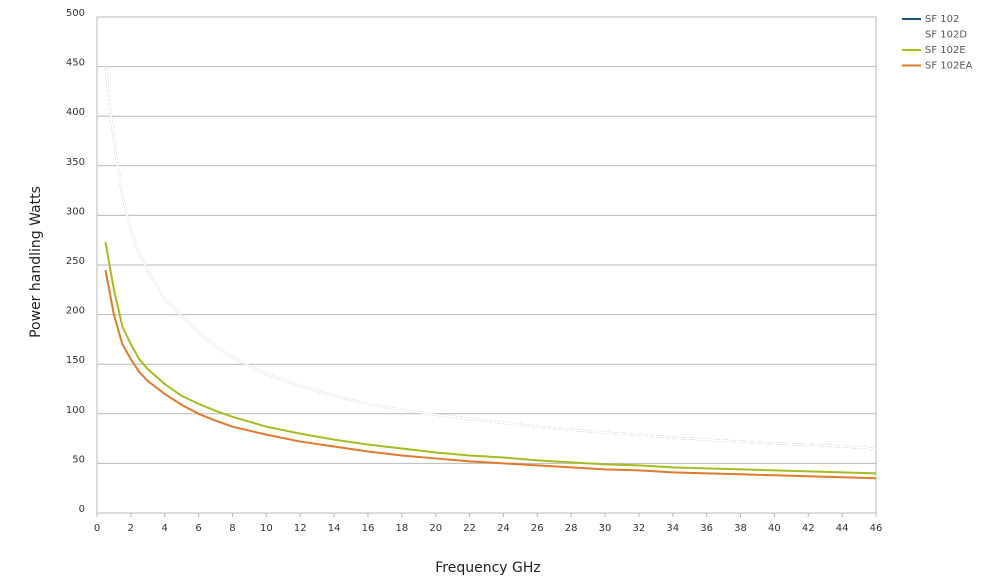 This screenshot has width=983, height=583. What do you see at coordinates (942, 19) in the screenshot?
I see `legend-label: SF 102` at bounding box center [942, 19].